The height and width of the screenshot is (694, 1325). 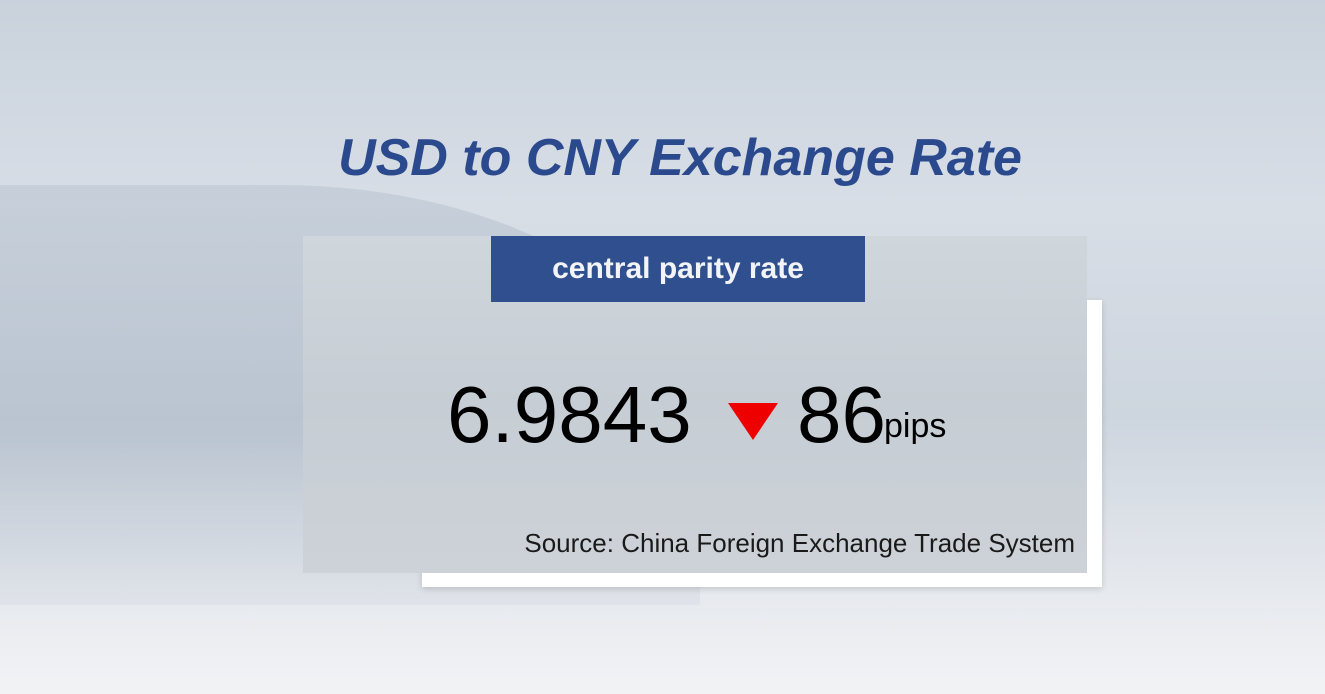 What do you see at coordinates (915, 426) in the screenshot?
I see `change-unit: pips` at bounding box center [915, 426].